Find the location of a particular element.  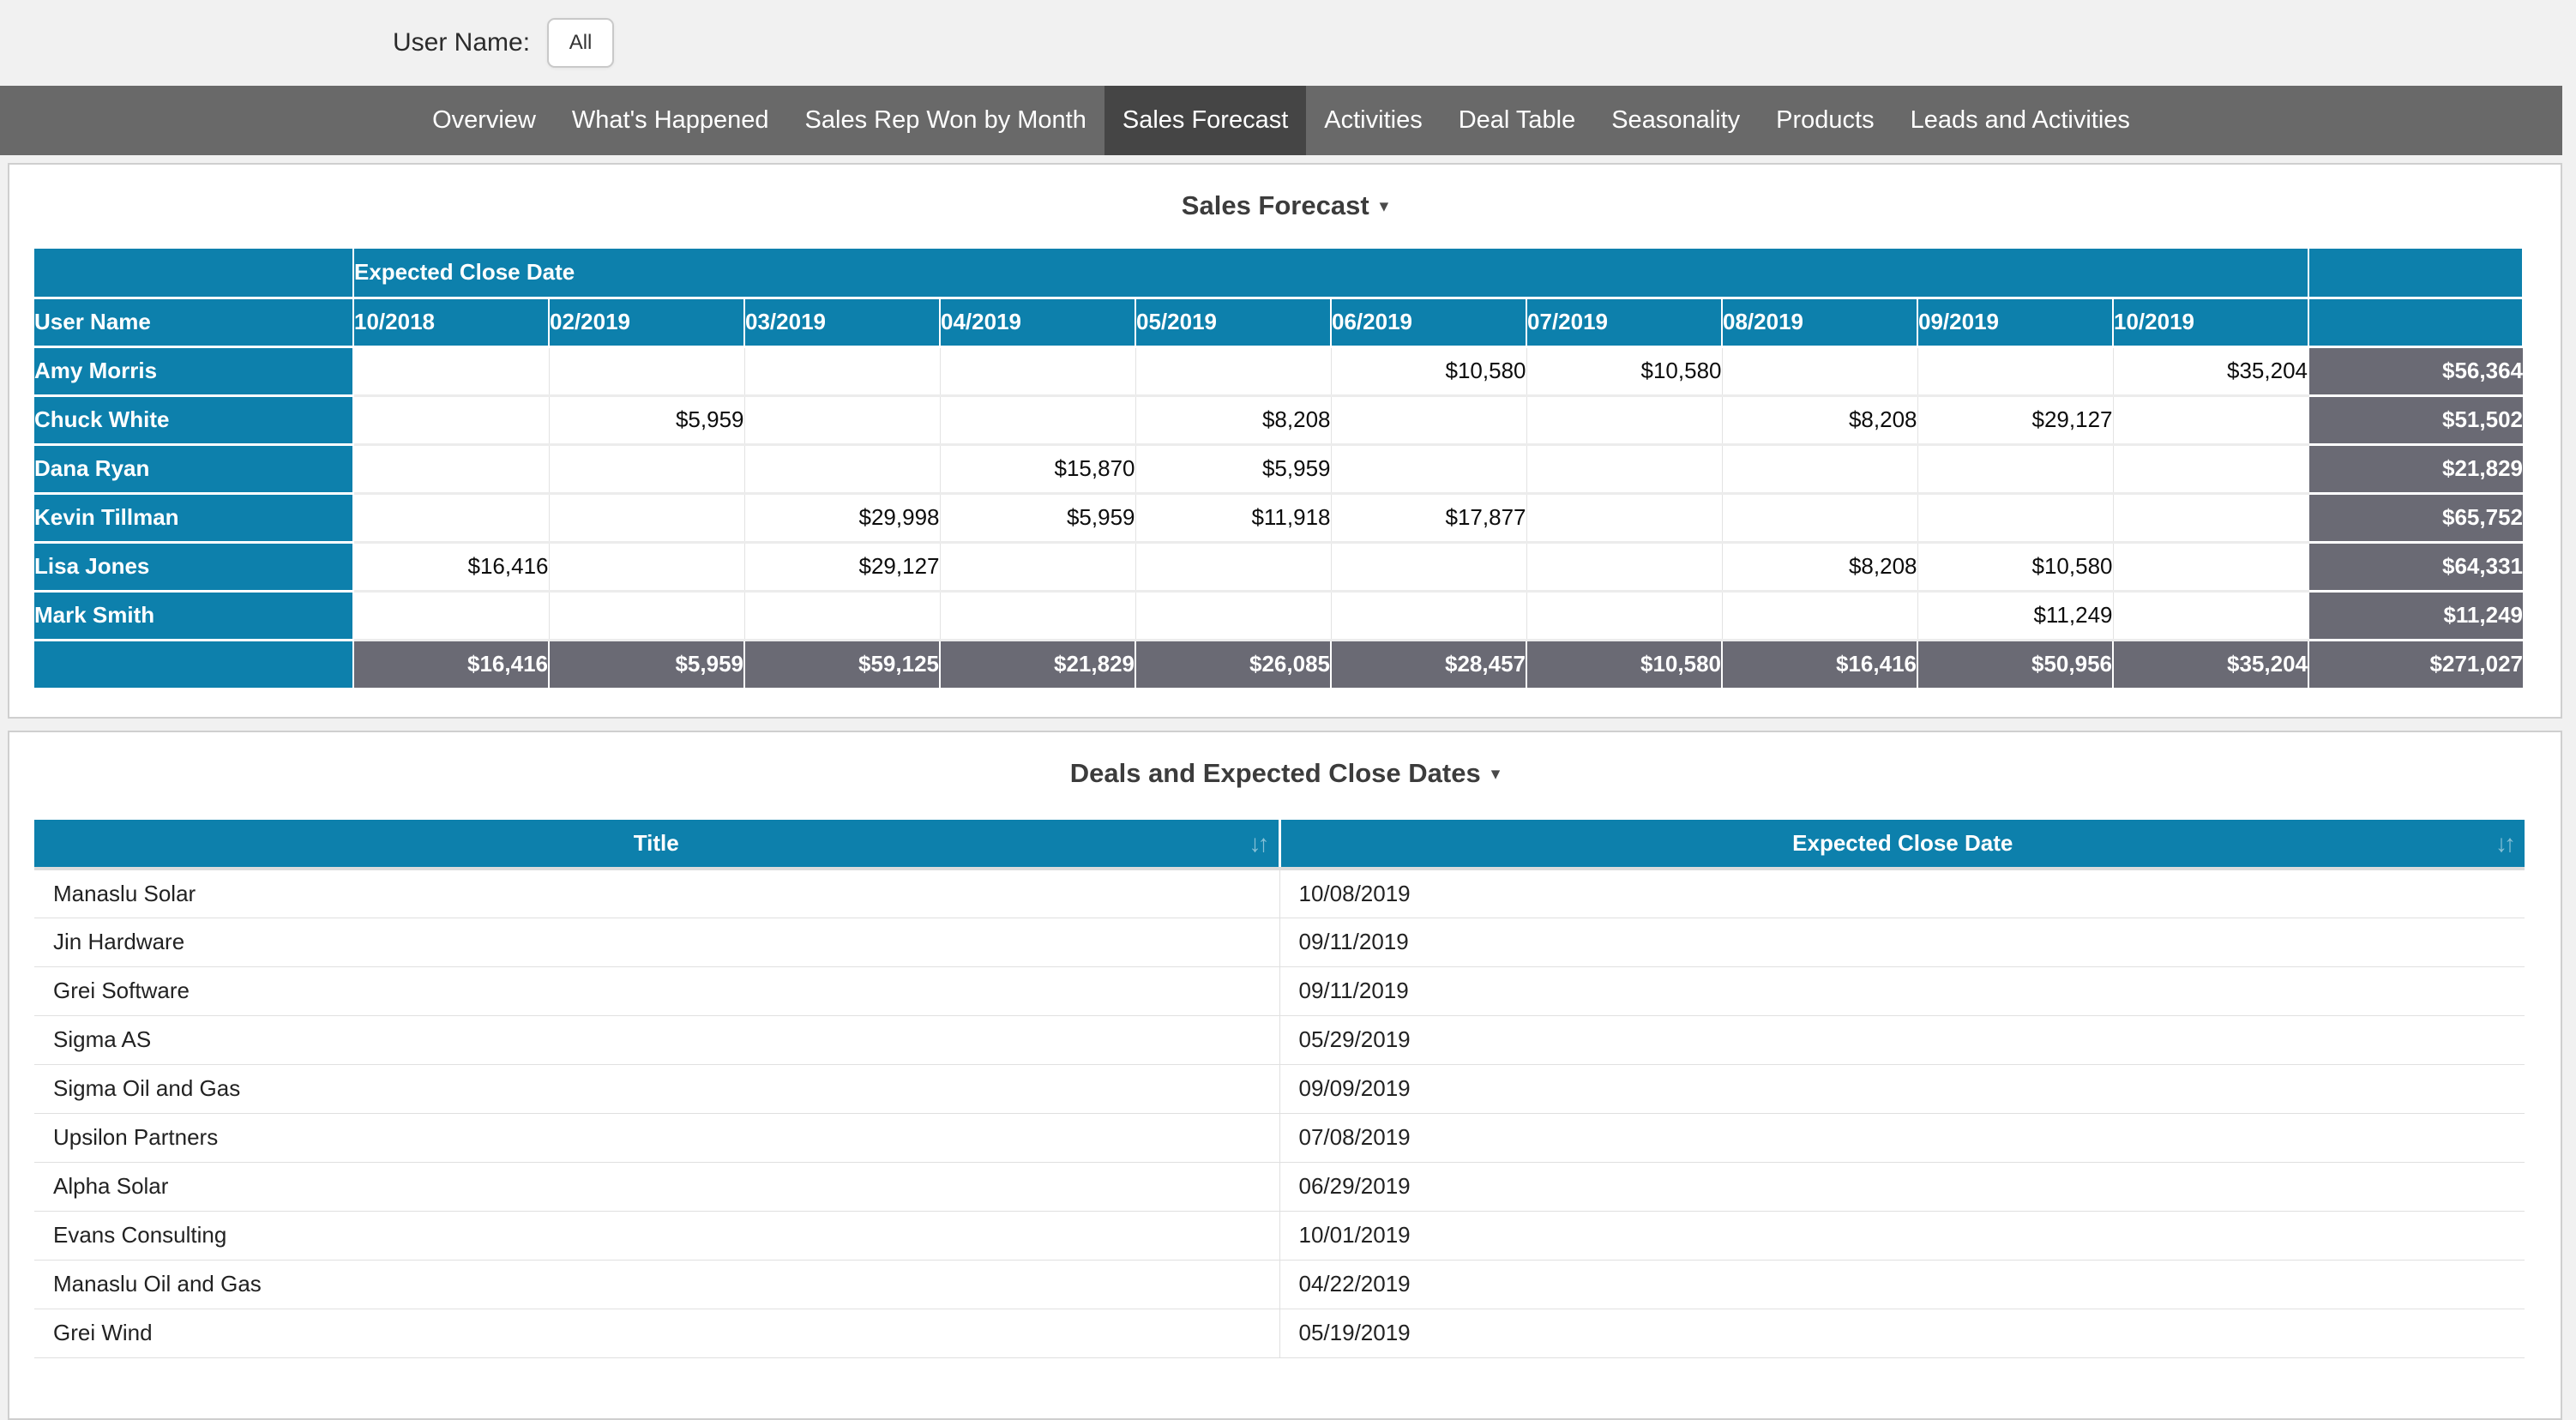

deals-header-label: Expected Close Date is located at coordinates (1902, 843).